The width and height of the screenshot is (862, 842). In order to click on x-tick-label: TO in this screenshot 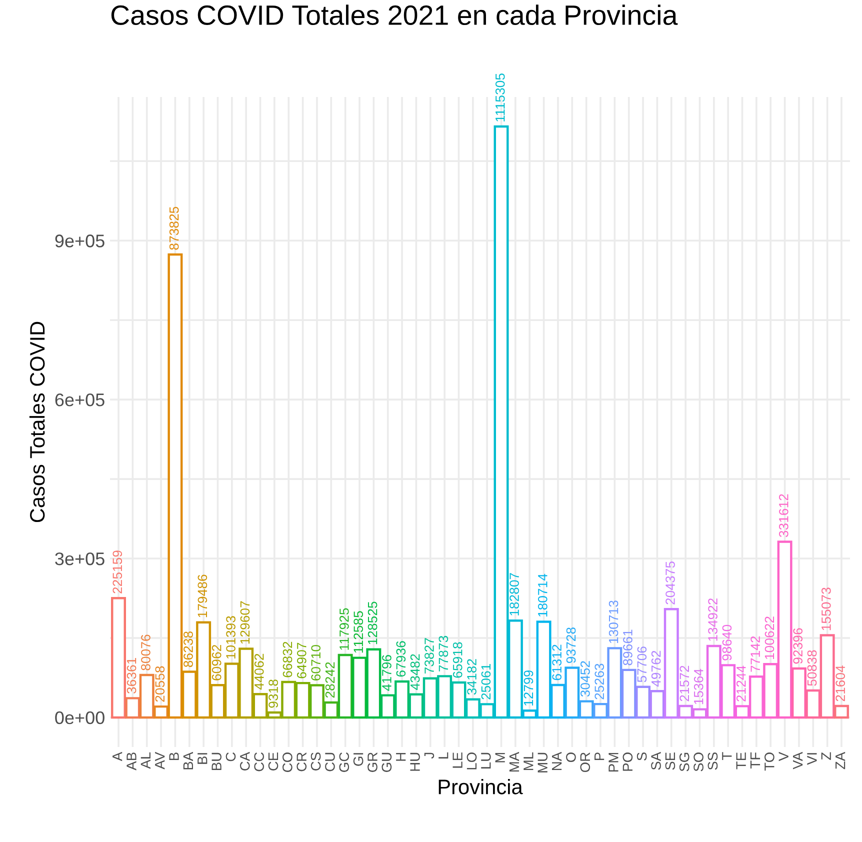, I will do `click(769, 761)`.